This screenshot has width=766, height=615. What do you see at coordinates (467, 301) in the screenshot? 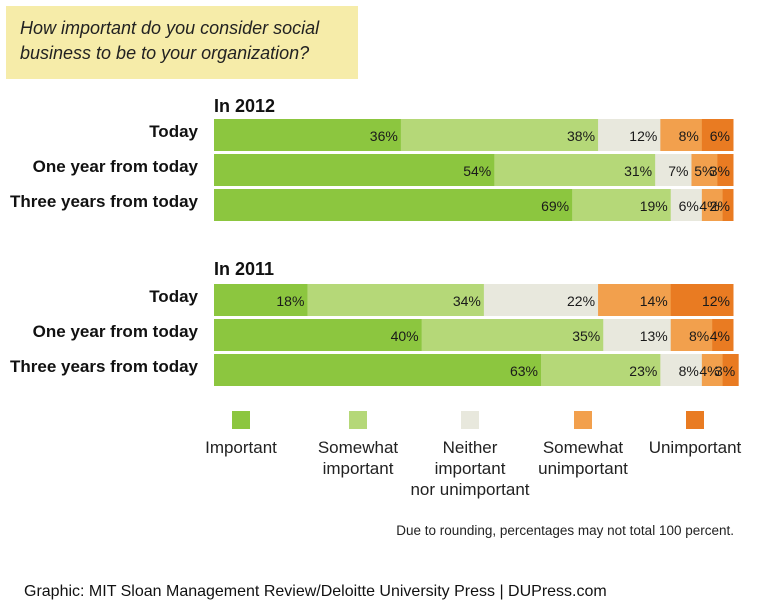
I see `data-label-2011-0-1: 34%` at bounding box center [467, 301].